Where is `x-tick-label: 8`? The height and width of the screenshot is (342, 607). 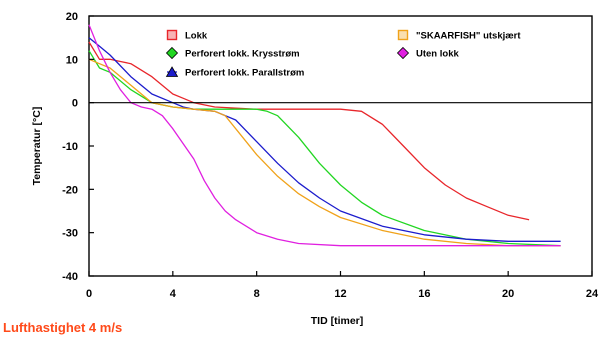 x-tick-label: 8 is located at coordinates (257, 294).